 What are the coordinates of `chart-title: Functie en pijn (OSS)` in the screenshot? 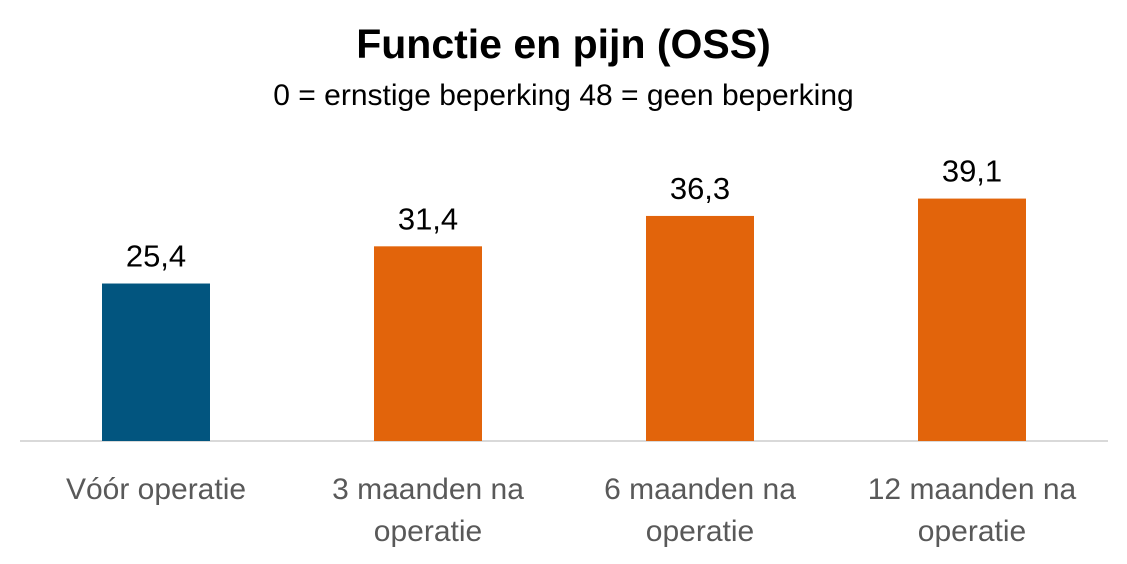 It's located at (563, 44).